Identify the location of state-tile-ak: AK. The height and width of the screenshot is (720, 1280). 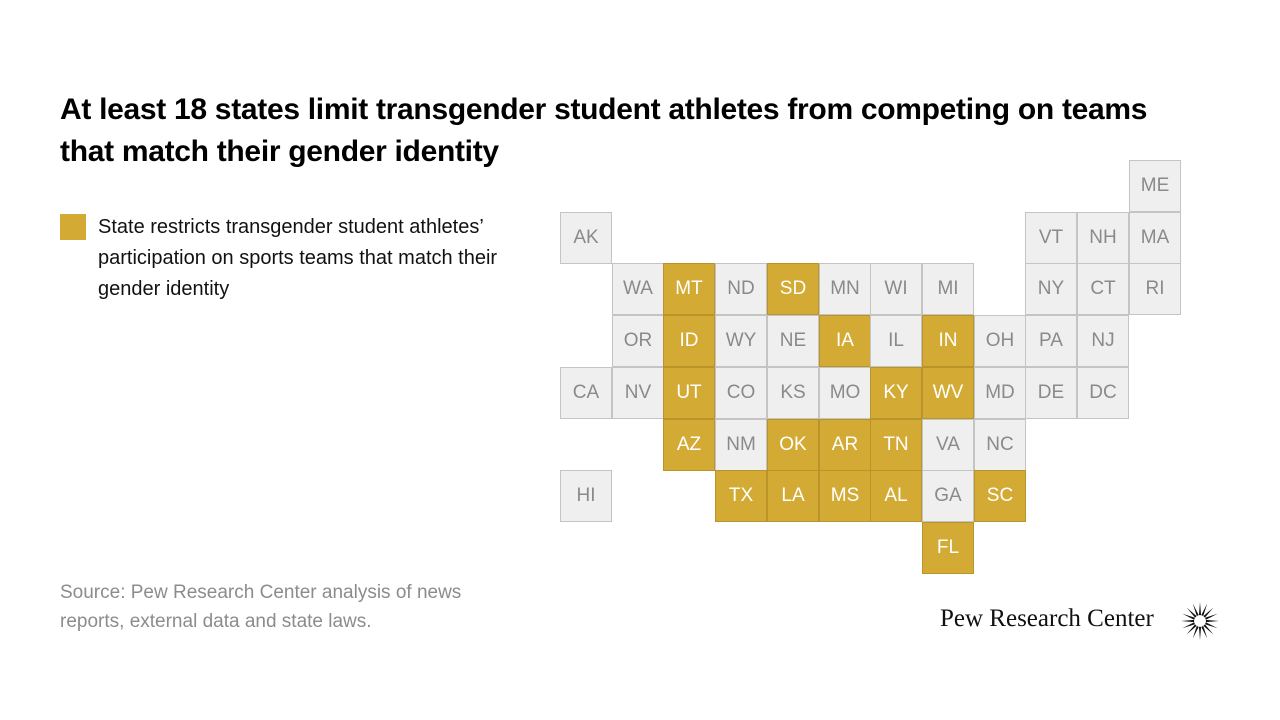
(586, 238).